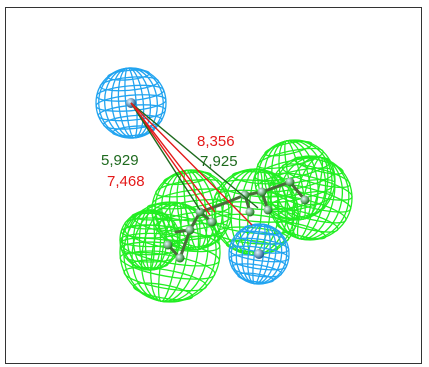  Describe the element at coordinates (126, 181) in the screenshot. I see `distance-label: 7,468` at that location.